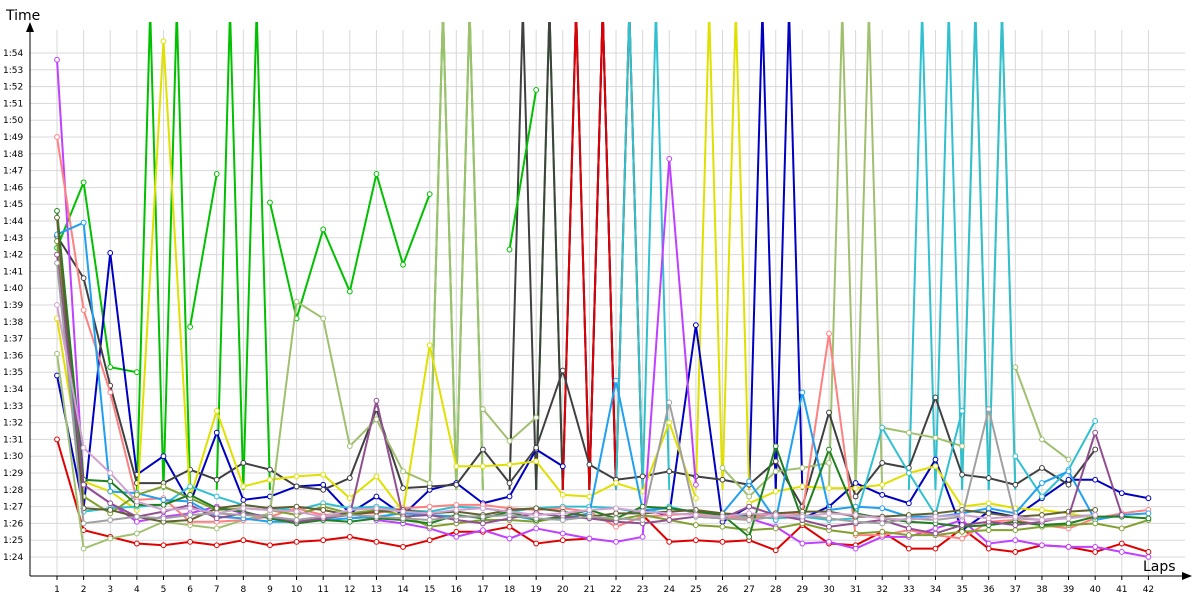 This screenshot has width=1200, height=600. I want to click on x-tick-label: 33, so click(908, 590).